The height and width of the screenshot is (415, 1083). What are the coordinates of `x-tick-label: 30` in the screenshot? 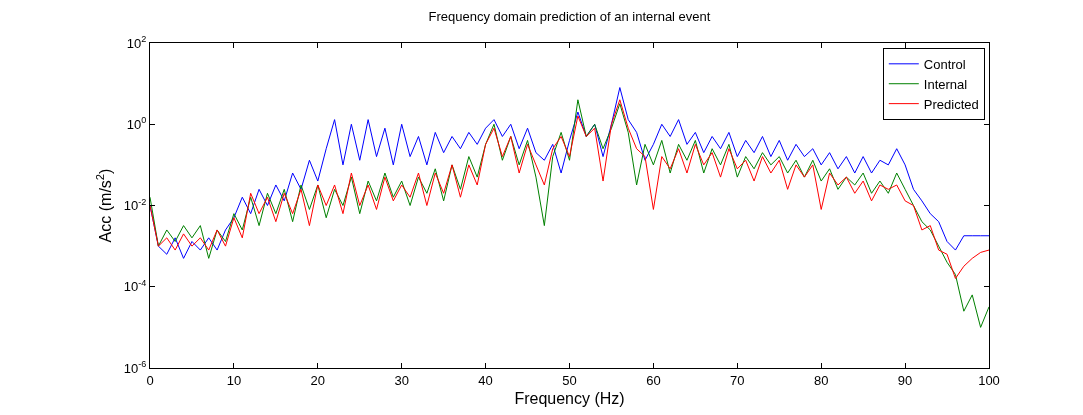 It's located at (401, 380).